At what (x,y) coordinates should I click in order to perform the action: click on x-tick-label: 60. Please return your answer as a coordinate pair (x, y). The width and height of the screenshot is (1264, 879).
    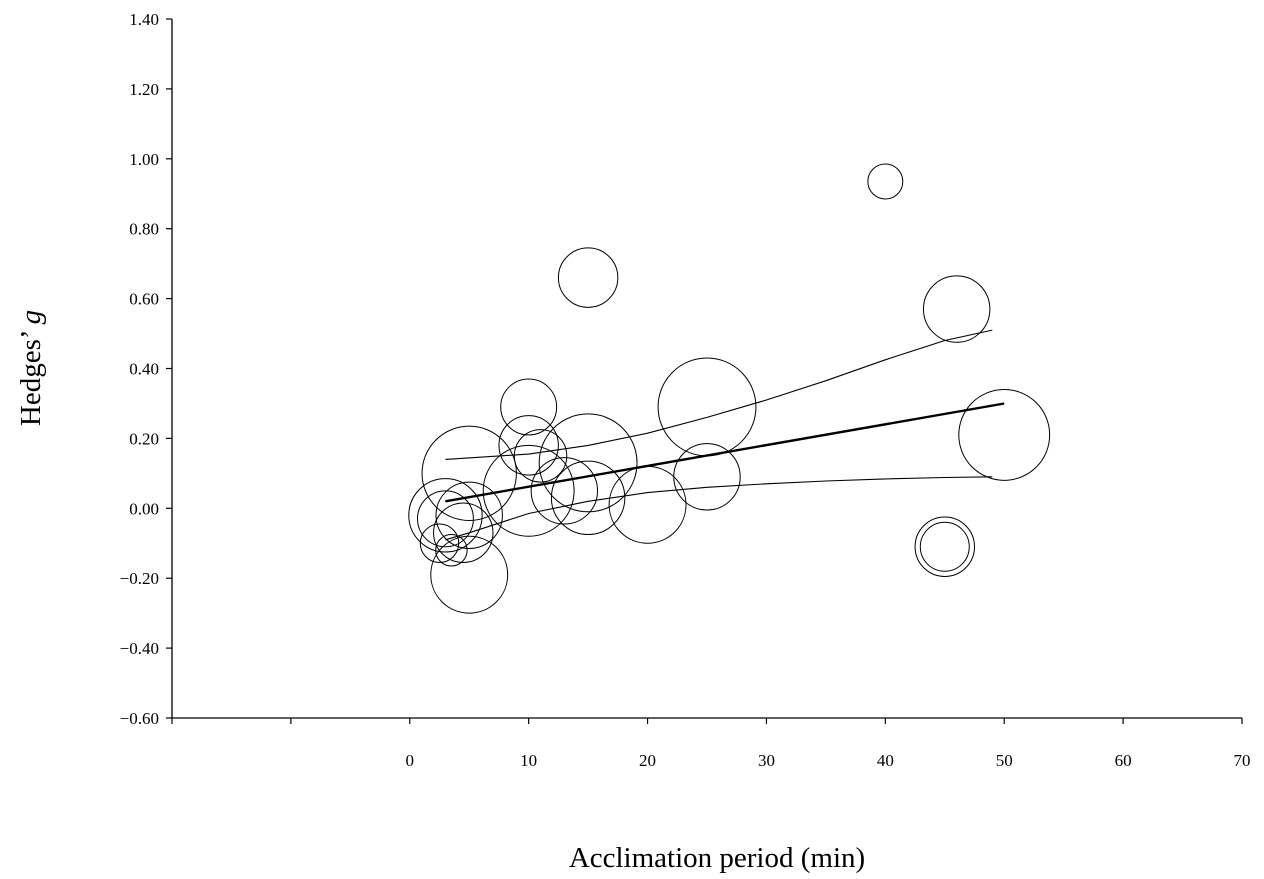
    Looking at the image, I should click on (1123, 760).